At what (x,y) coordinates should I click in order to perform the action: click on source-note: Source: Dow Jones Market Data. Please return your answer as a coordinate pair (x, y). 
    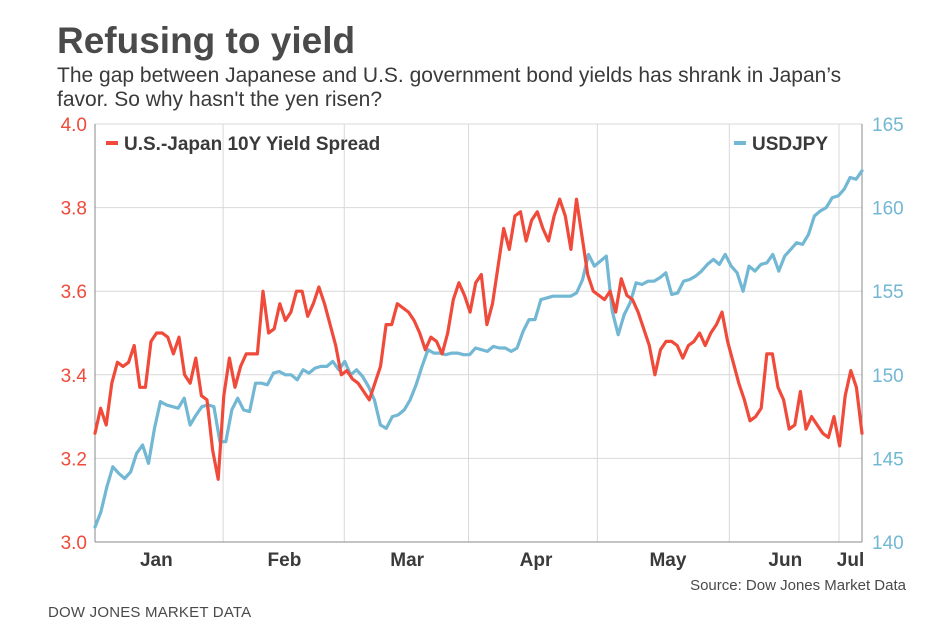
    Looking at the image, I should click on (798, 585).